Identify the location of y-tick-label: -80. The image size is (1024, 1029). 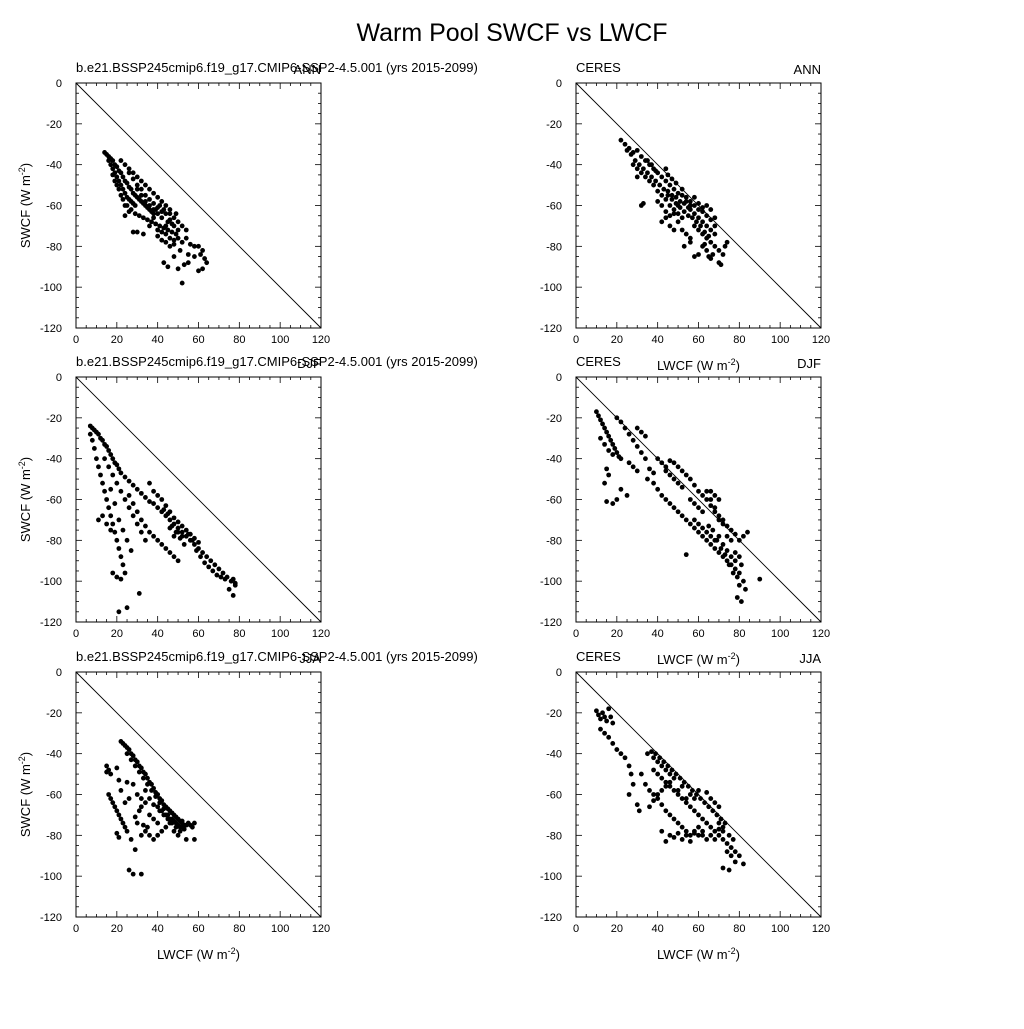
(554, 836).